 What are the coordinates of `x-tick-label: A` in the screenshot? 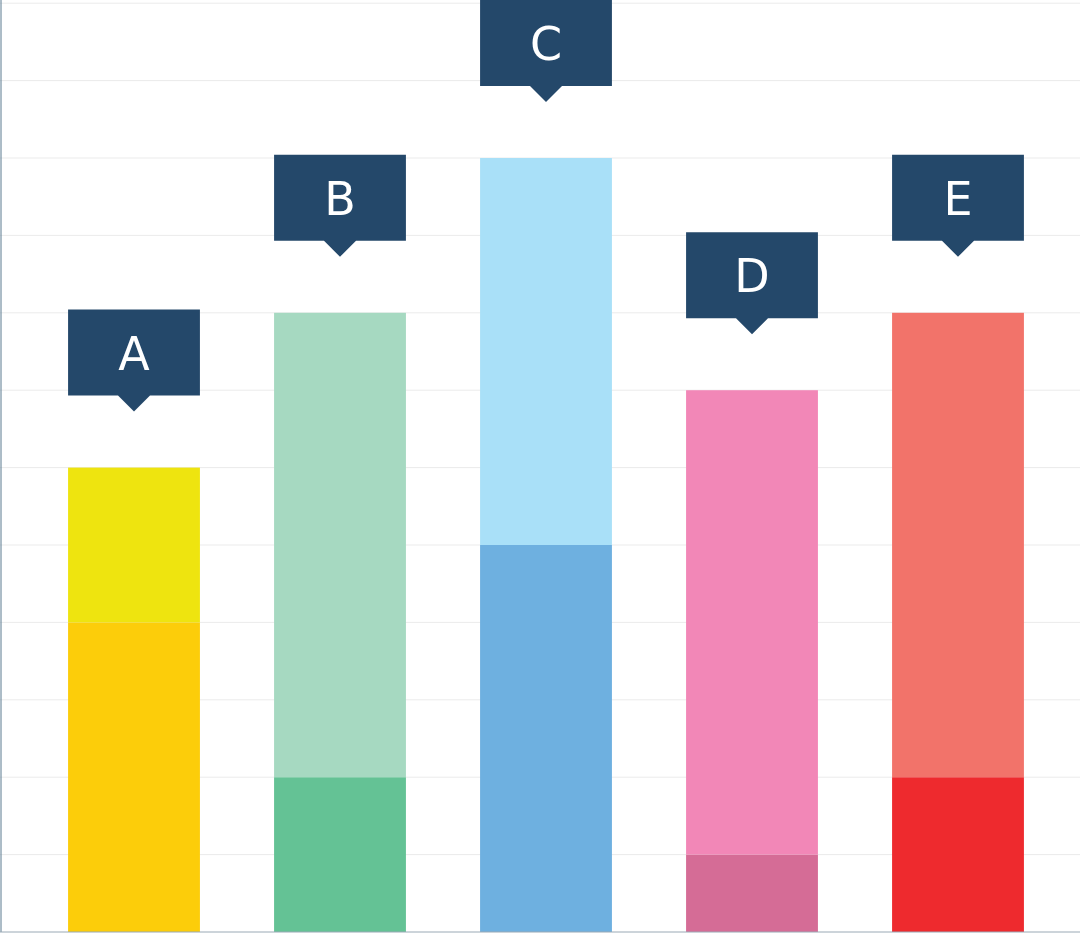 It's located at (134, 353).